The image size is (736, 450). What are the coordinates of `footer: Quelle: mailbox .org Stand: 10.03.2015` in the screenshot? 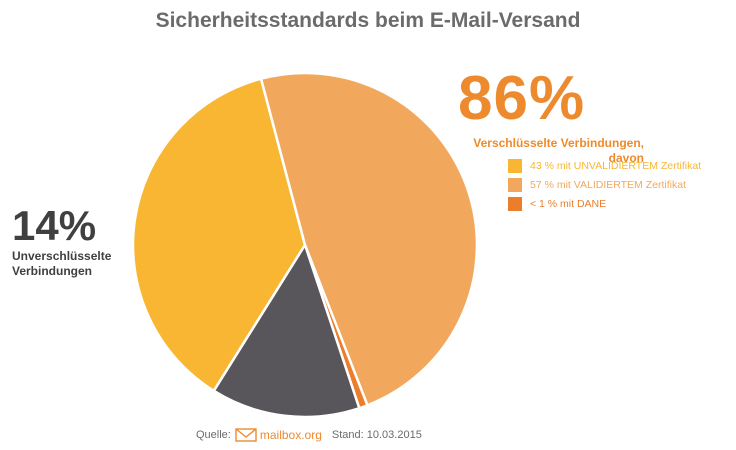 It's located at (309, 435).